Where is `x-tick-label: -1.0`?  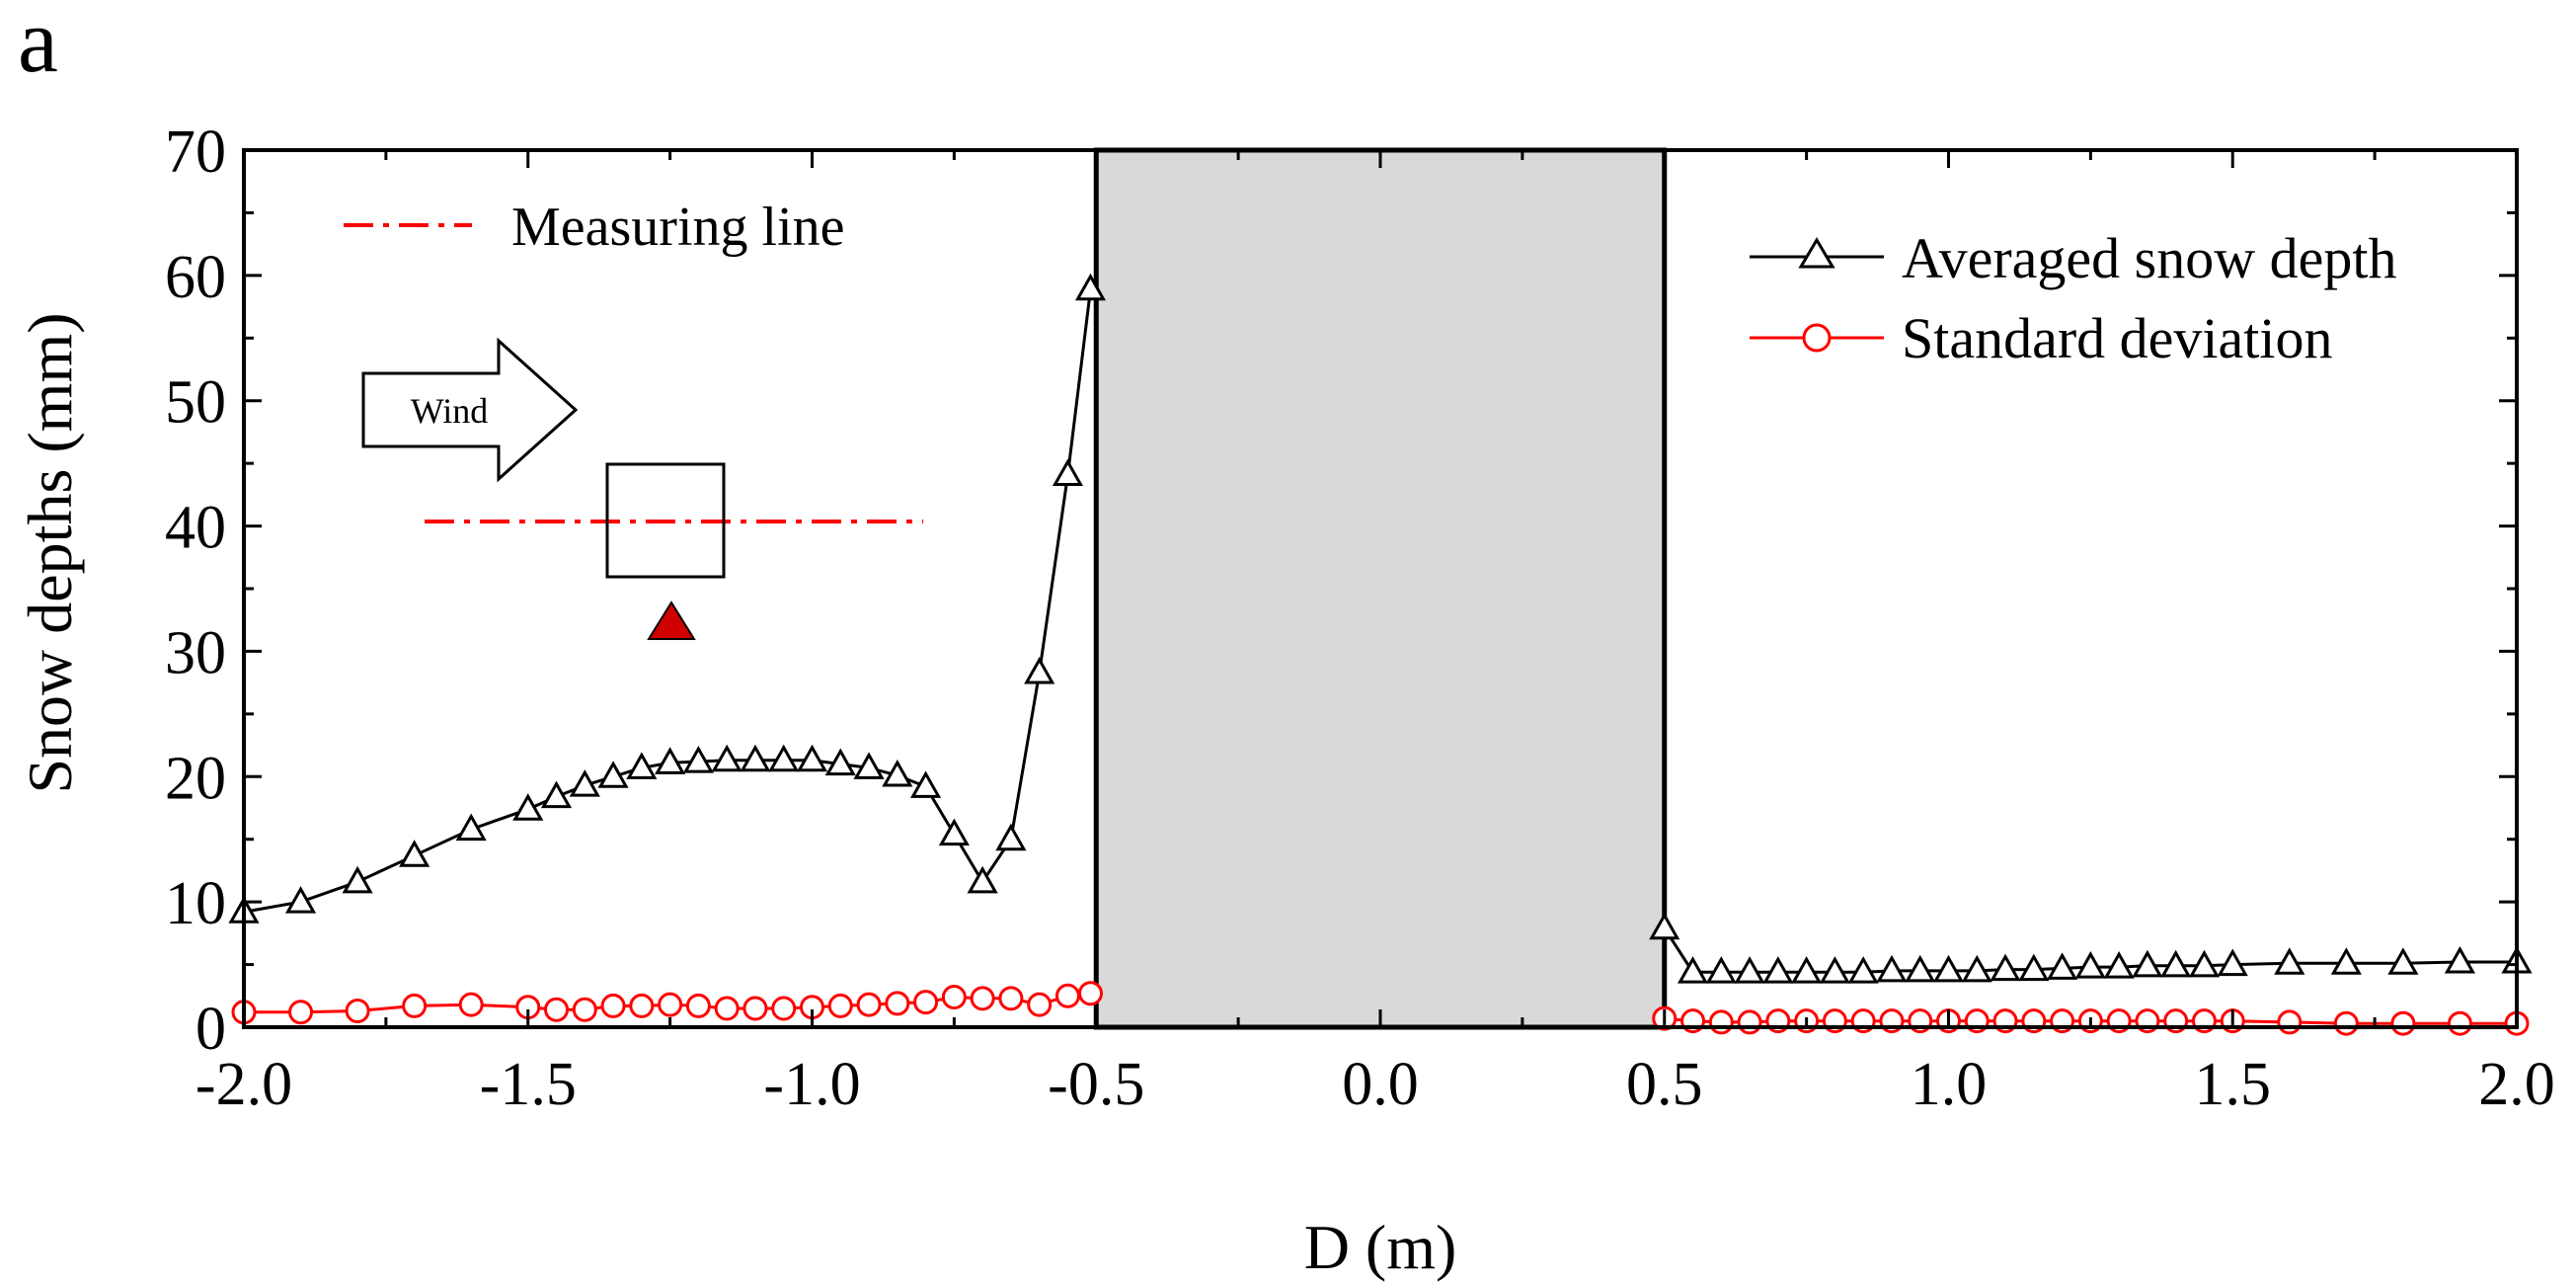
x-tick-label: -1.0 is located at coordinates (811, 1084).